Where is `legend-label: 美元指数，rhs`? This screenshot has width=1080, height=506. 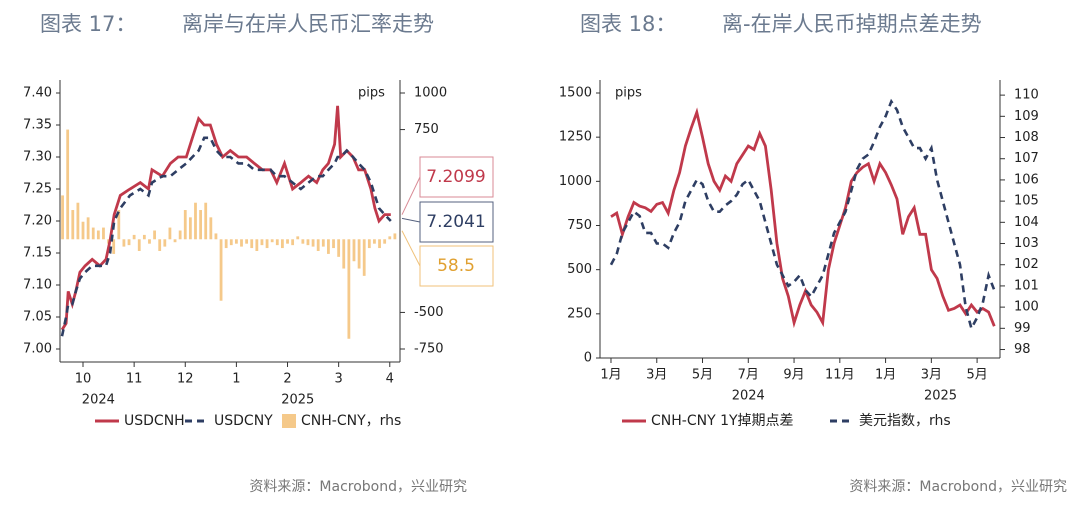 legend-label: 美元指数，rhs is located at coordinates (905, 421).